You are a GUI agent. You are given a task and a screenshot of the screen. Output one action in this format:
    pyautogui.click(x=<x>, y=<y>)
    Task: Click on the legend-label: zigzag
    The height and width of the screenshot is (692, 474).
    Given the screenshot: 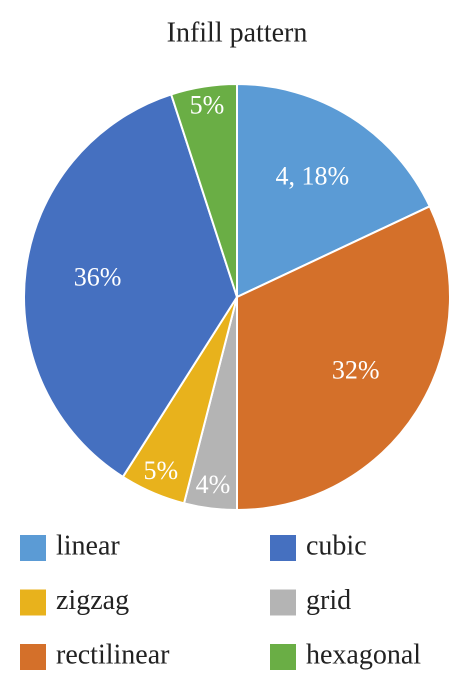 What is the action you would take?
    pyautogui.click(x=92, y=600)
    